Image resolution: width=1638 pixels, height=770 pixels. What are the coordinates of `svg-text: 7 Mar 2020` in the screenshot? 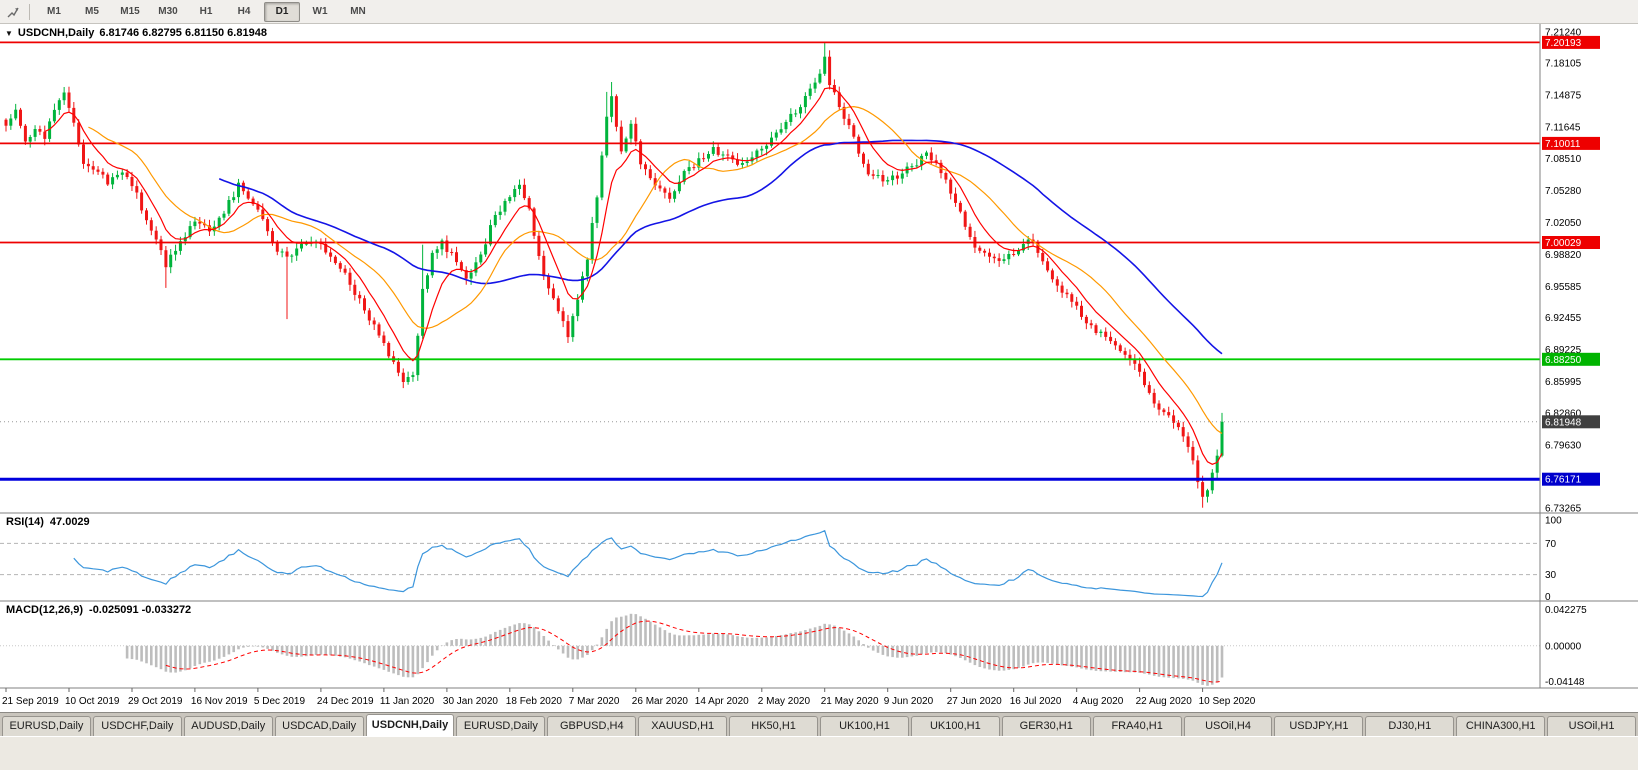 It's located at (594, 701).